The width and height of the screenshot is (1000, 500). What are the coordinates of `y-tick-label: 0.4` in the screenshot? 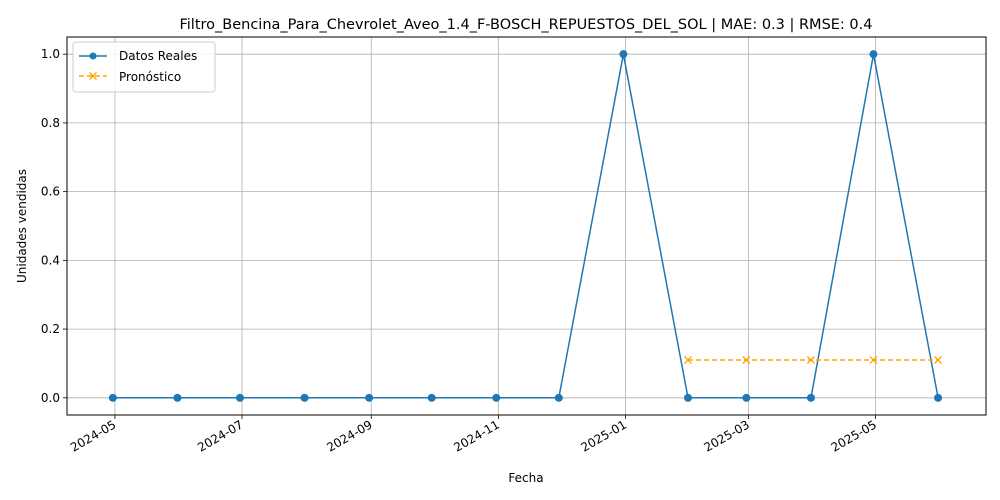 It's located at (50, 260).